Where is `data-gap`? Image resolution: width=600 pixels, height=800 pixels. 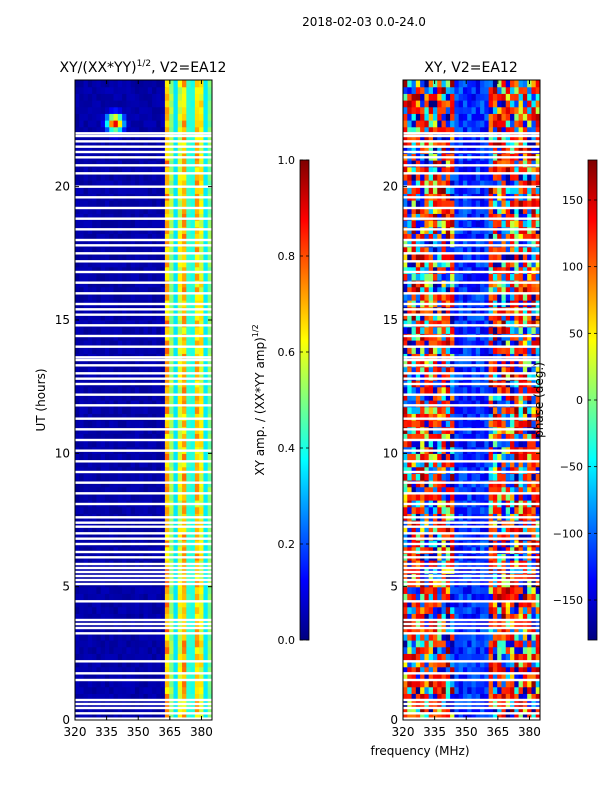
data-gap is located at coordinates (143, 700).